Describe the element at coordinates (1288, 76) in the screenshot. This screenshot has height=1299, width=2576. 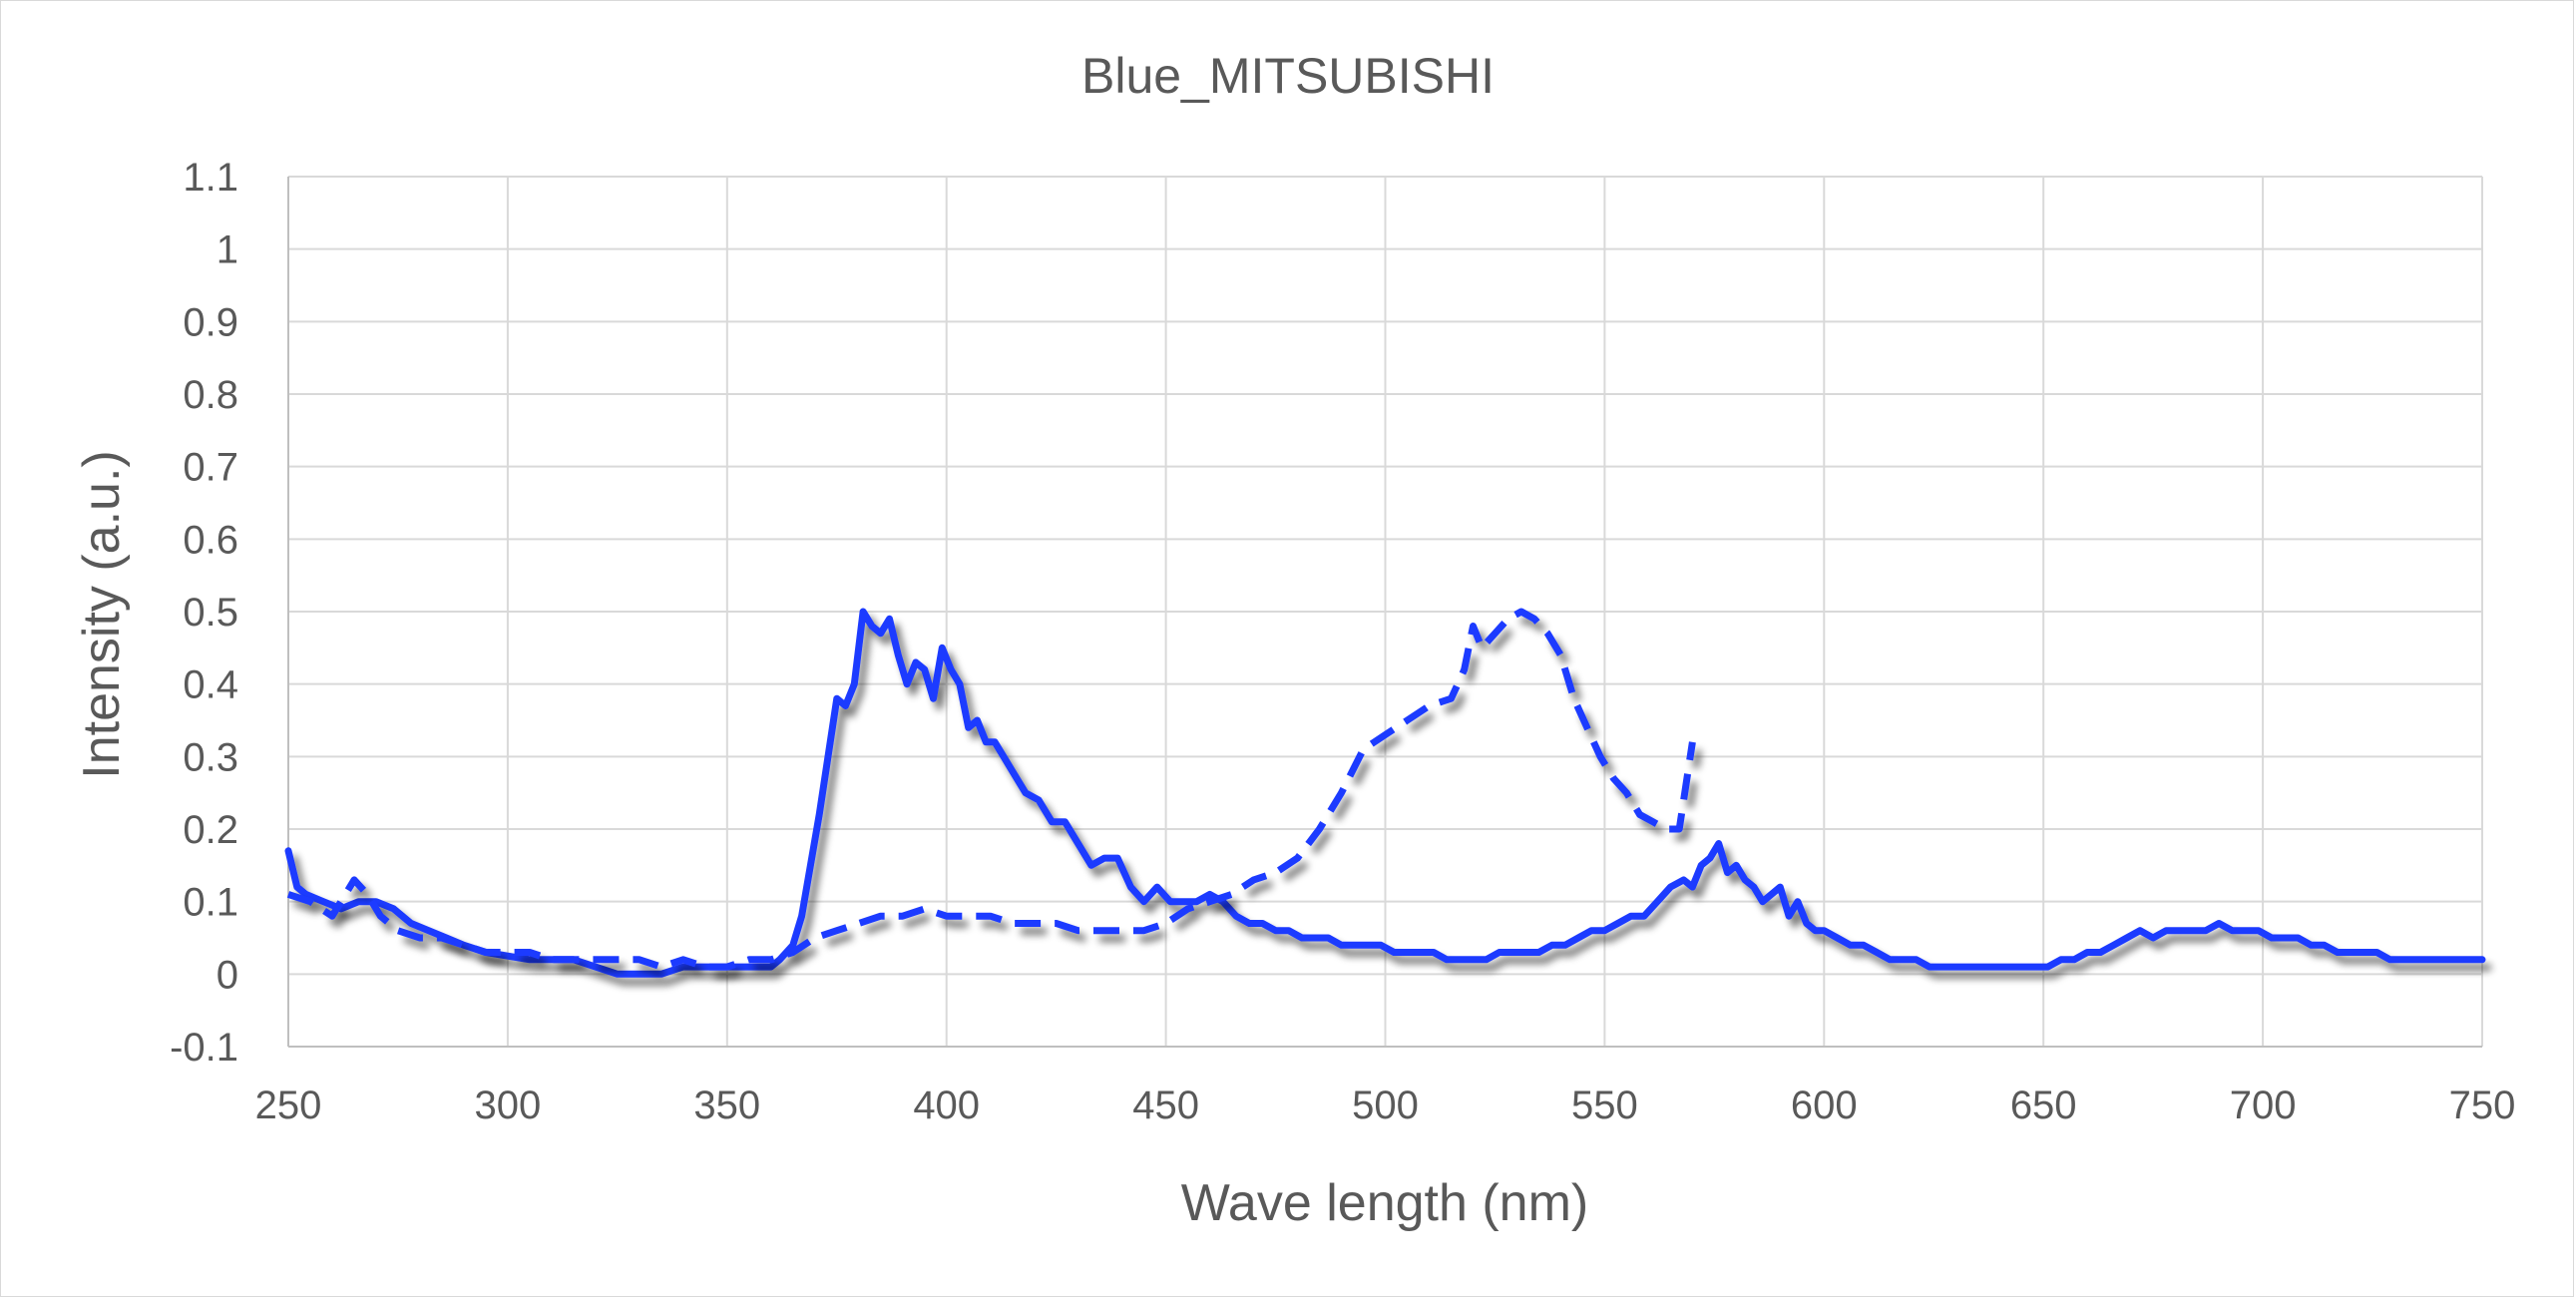
I see `chart-title: Blue_MITSUBISHI` at that location.